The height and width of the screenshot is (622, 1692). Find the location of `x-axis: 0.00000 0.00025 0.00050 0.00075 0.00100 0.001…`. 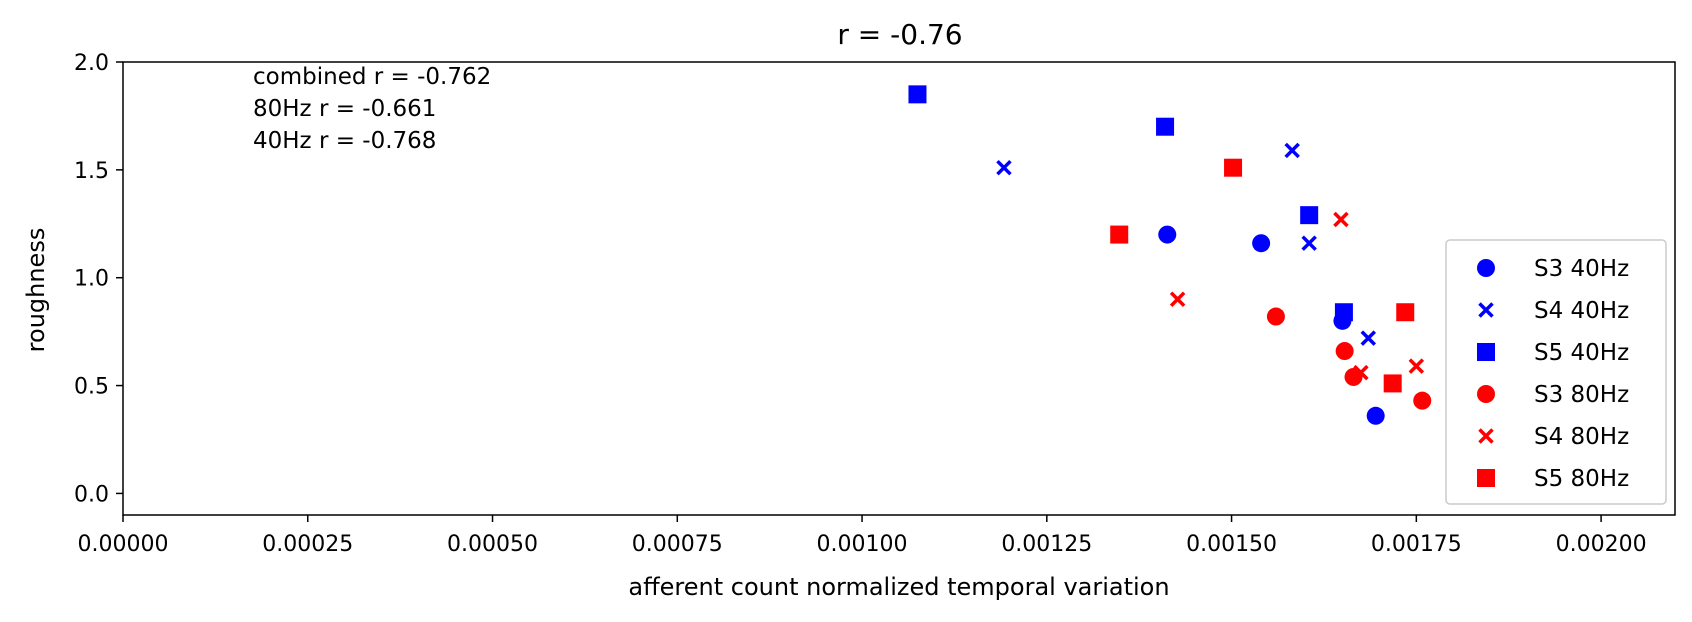

x-axis: 0.00000 0.00025 0.00050 0.00075 0.00100 0.001… is located at coordinates (862, 536).